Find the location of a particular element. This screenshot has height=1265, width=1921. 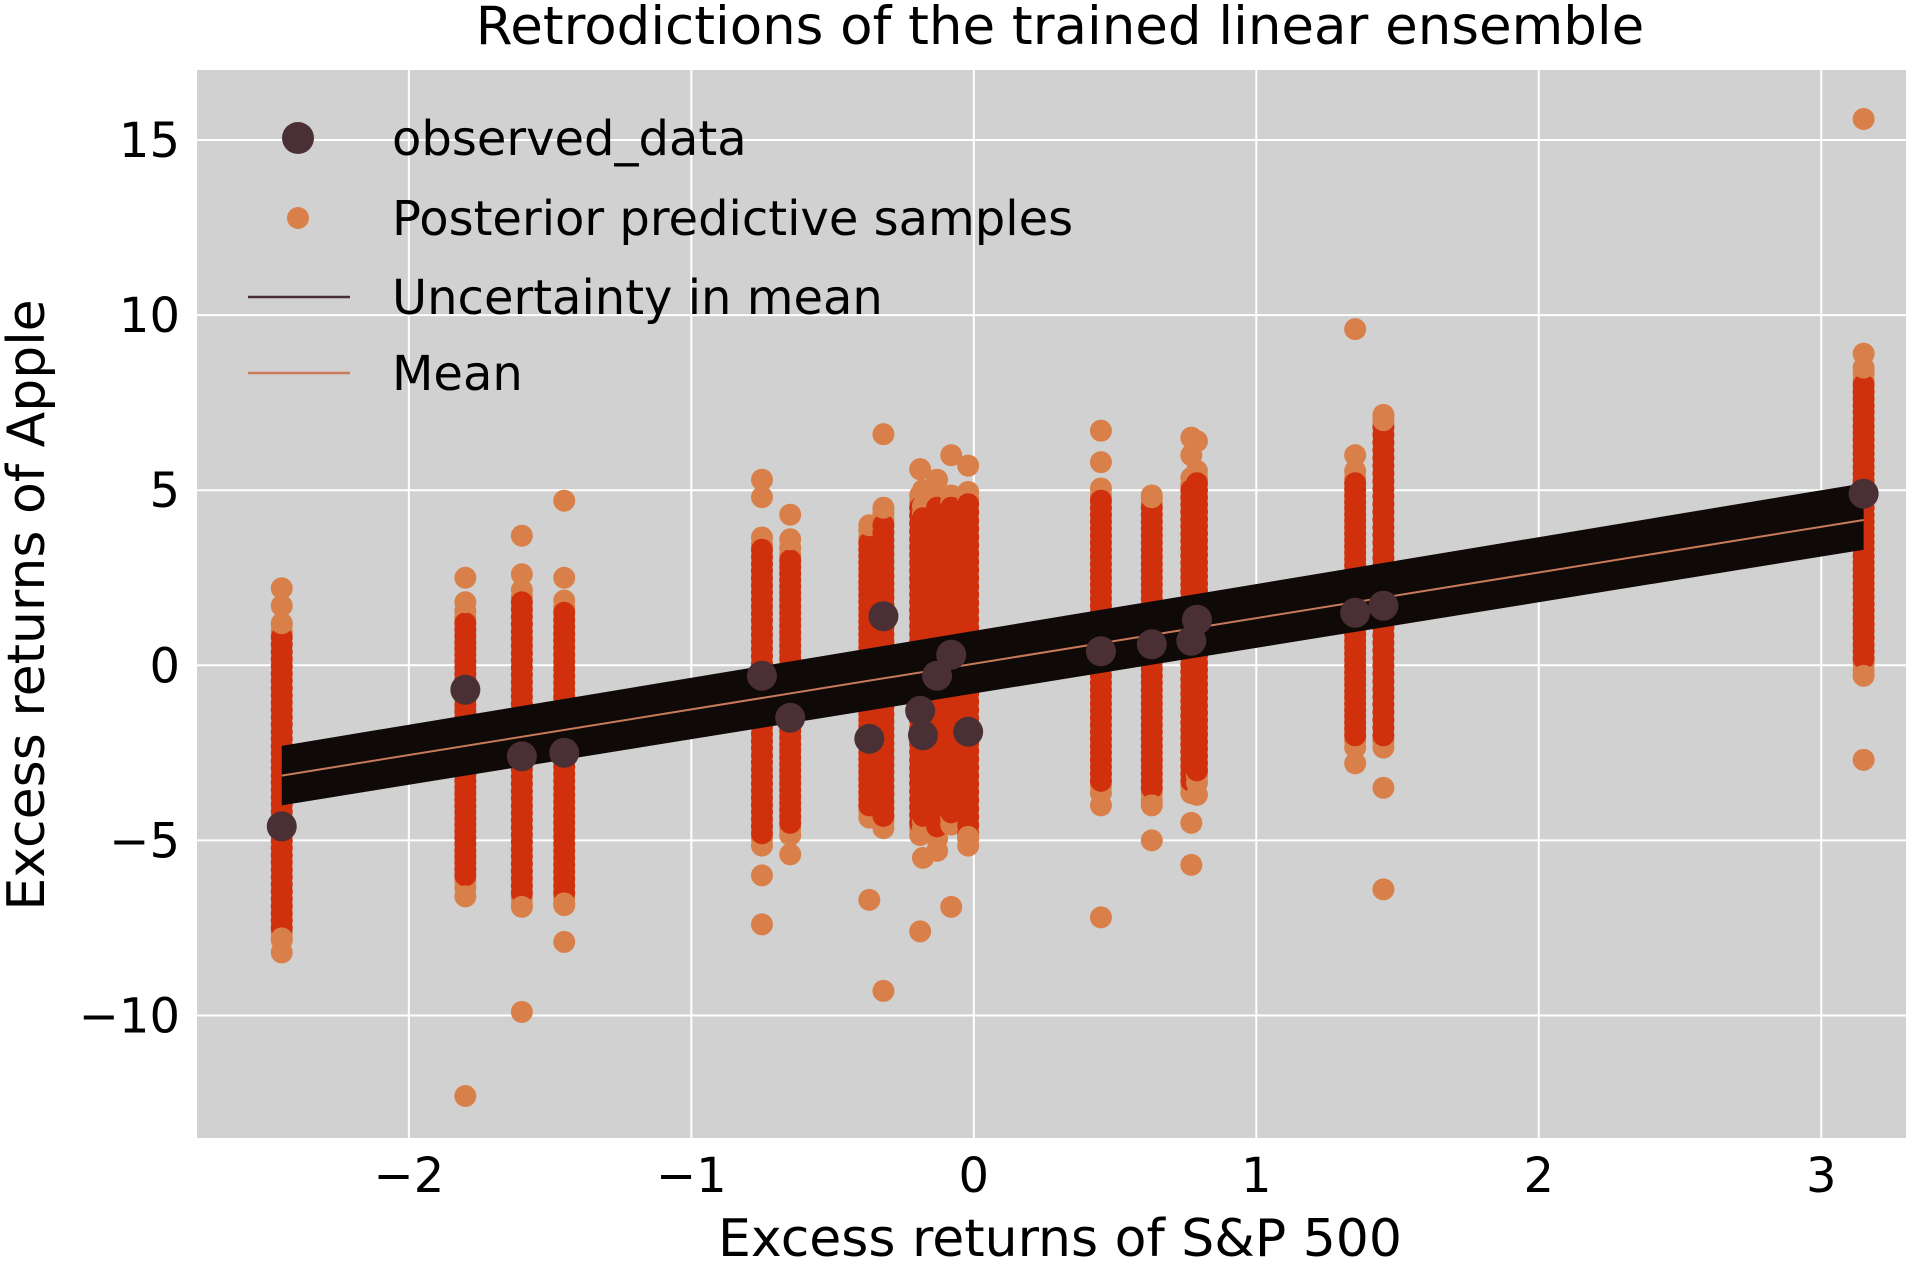

x-tick-label: 3 is located at coordinates (1821, 1176).